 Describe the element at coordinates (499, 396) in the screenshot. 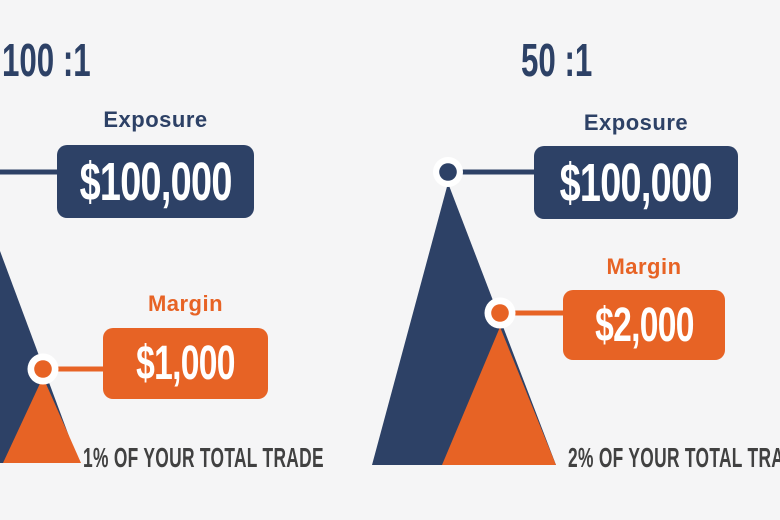

I see `margin-triangle-right` at that location.